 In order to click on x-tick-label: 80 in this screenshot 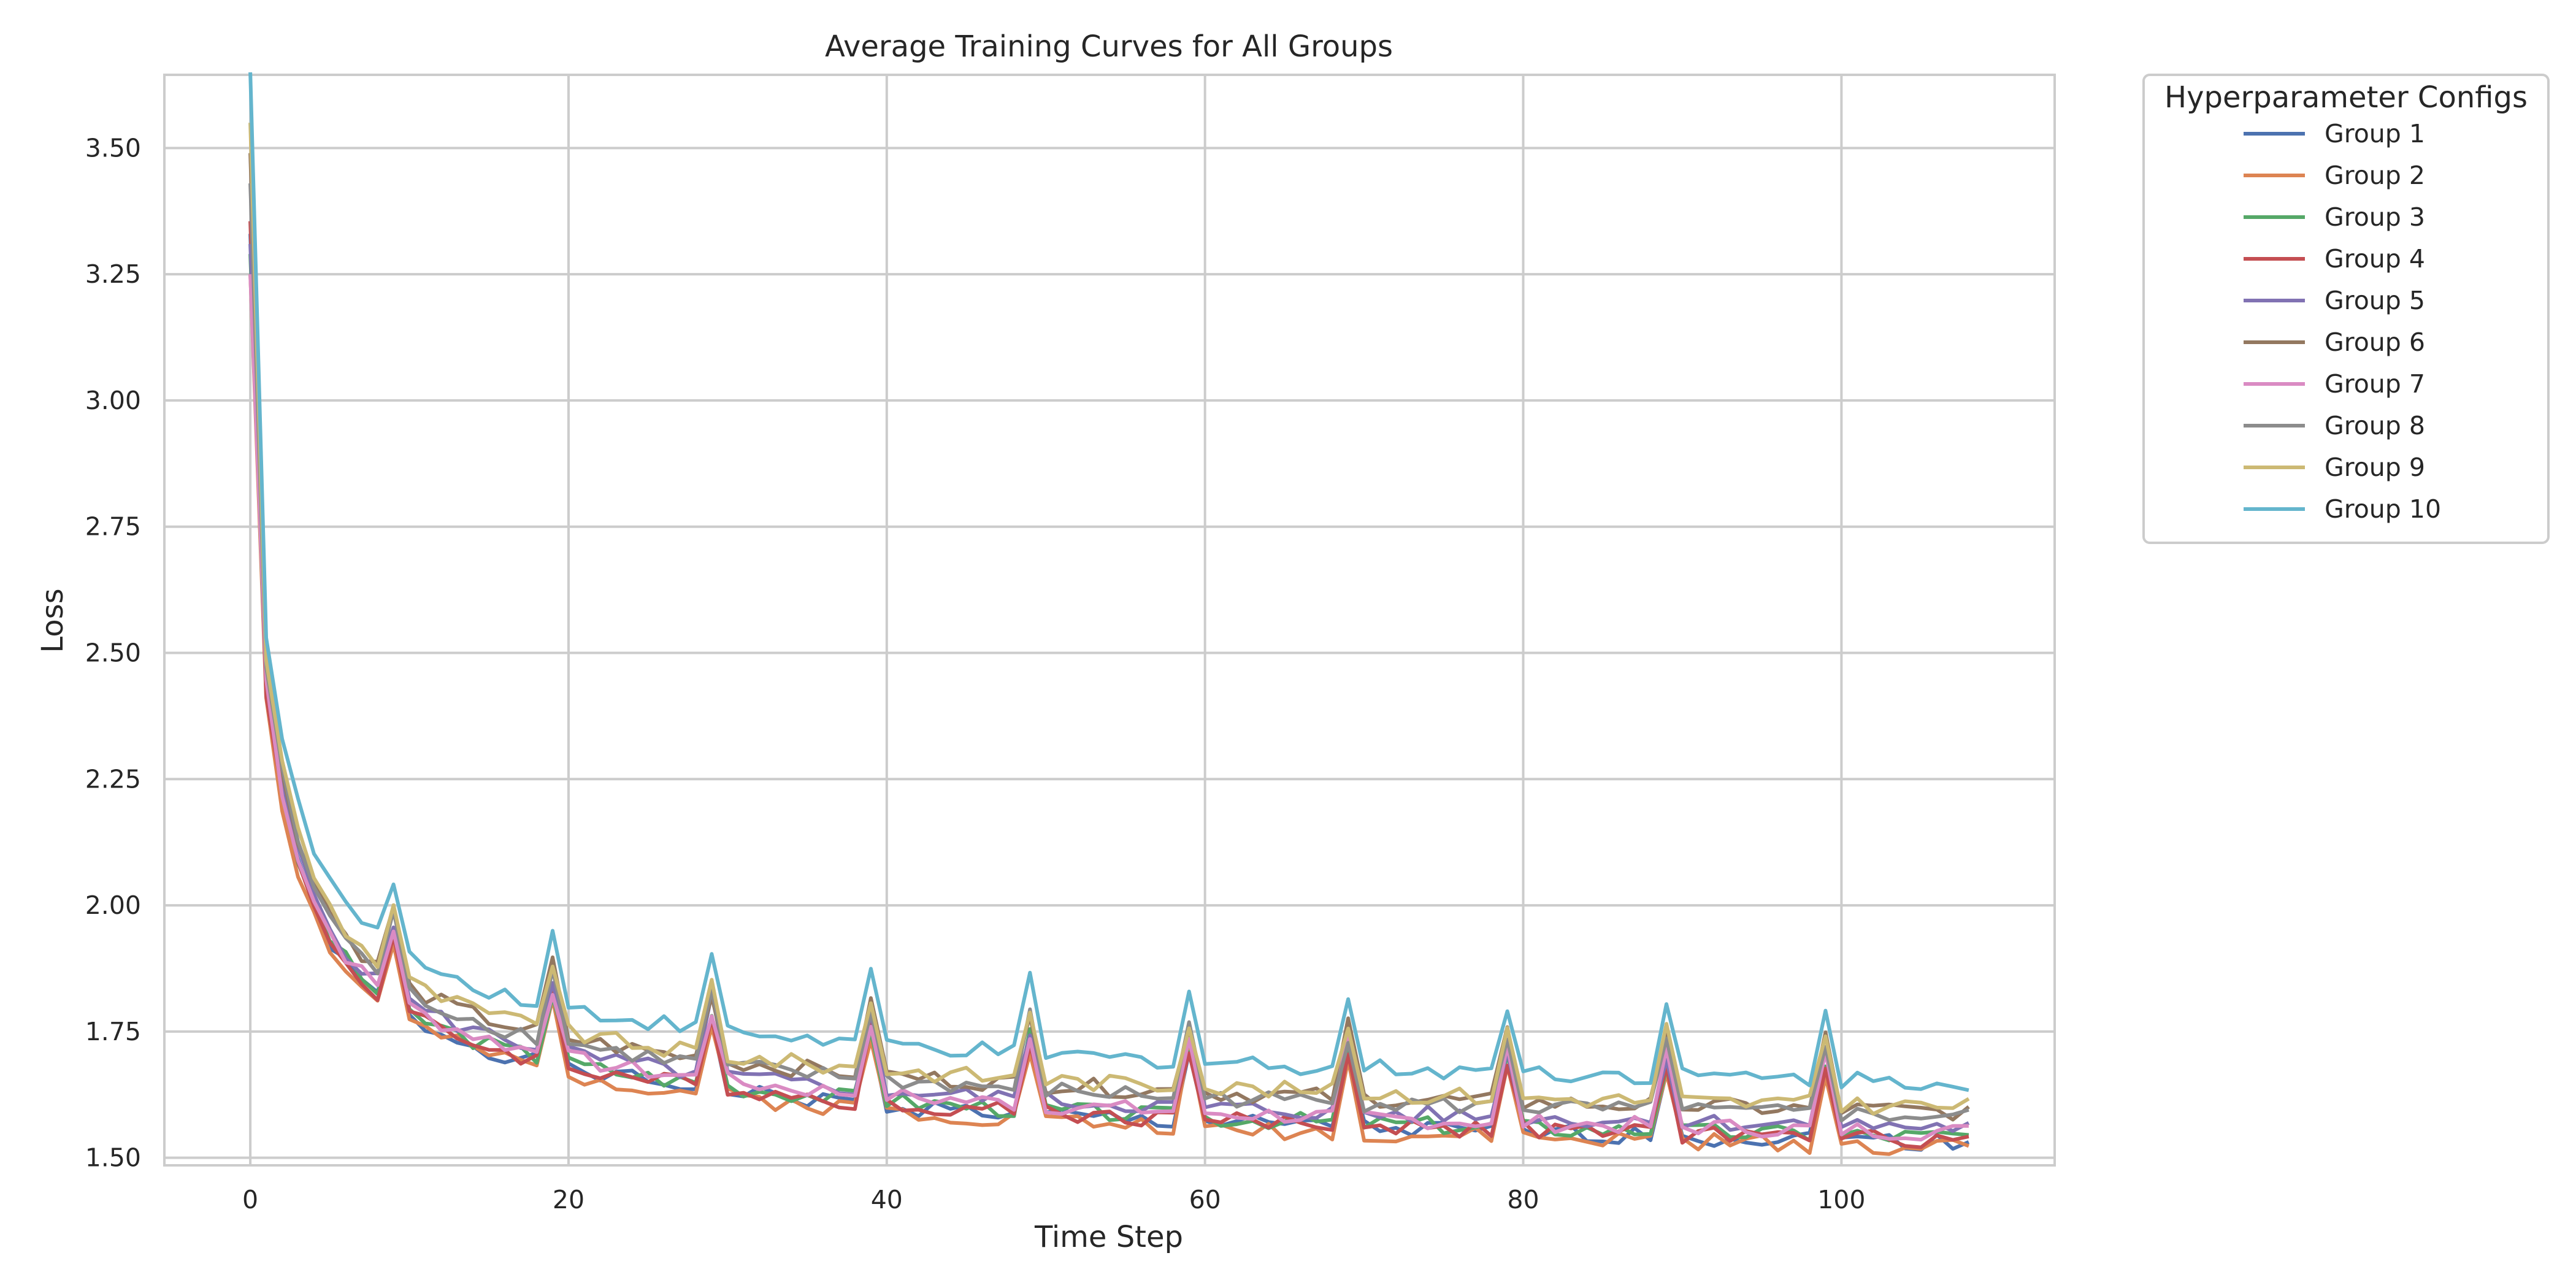, I will do `click(1523, 1199)`.